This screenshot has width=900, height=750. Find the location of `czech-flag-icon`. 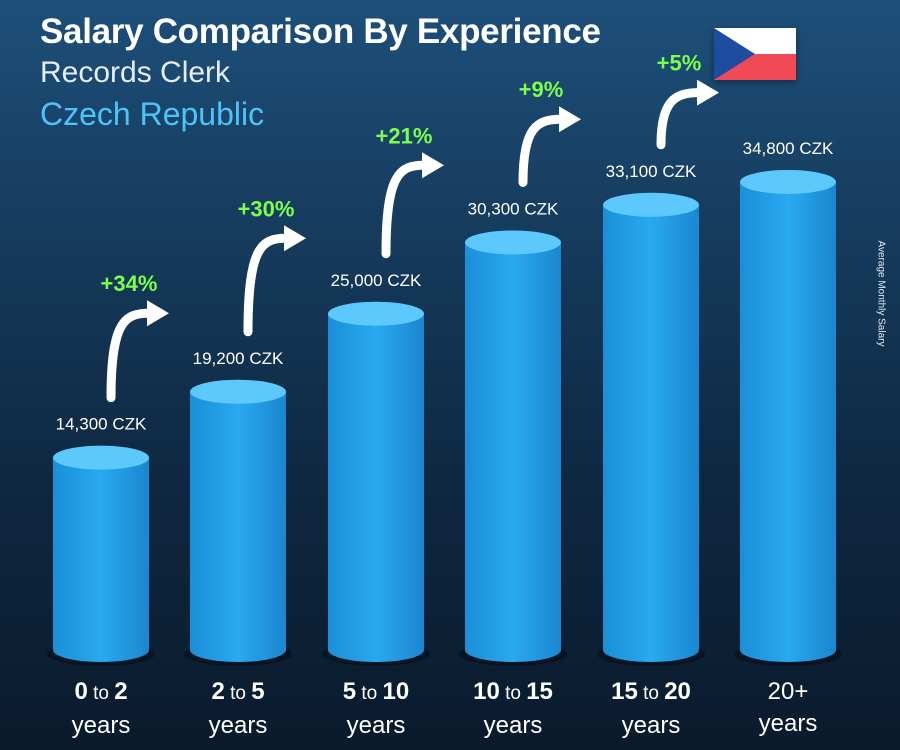

czech-flag-icon is located at coordinates (755, 54).